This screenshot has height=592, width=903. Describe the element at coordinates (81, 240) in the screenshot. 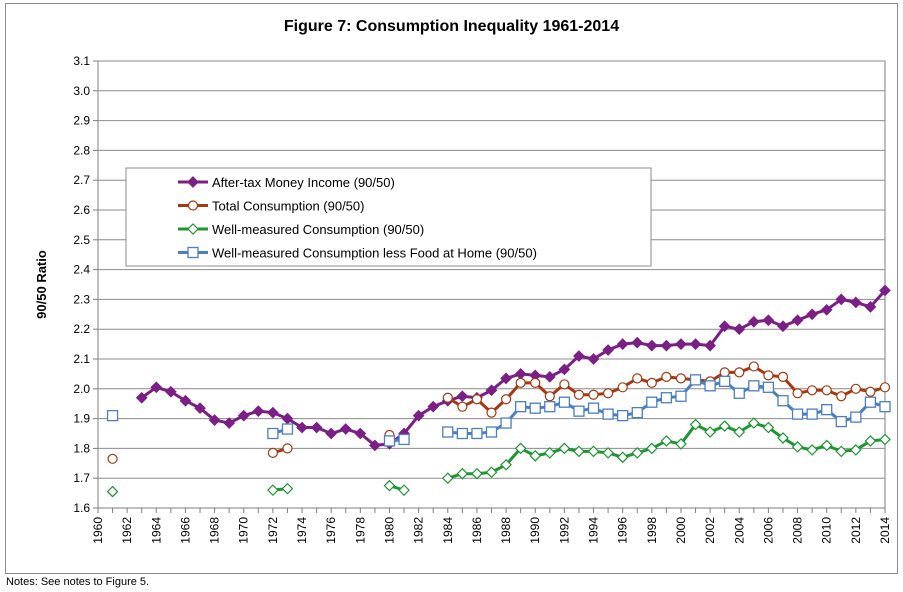

I see `y-tick-label: 2.5` at that location.